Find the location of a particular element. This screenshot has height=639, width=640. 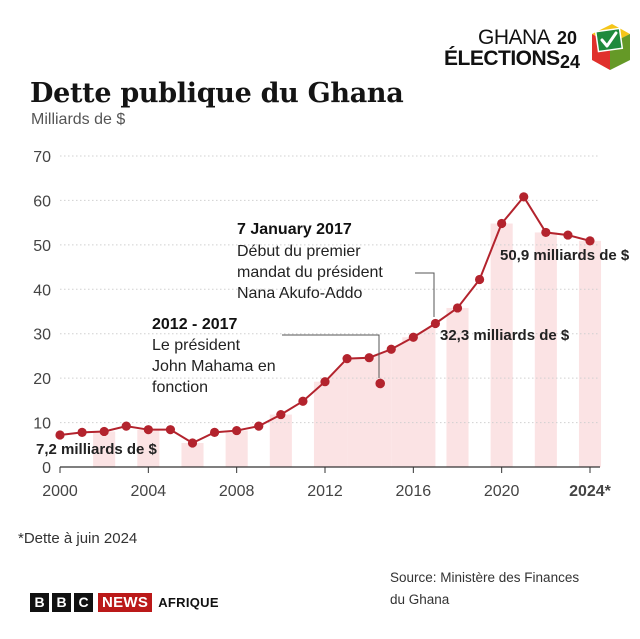

akufo-line-2: mandat du président is located at coordinates (310, 272).